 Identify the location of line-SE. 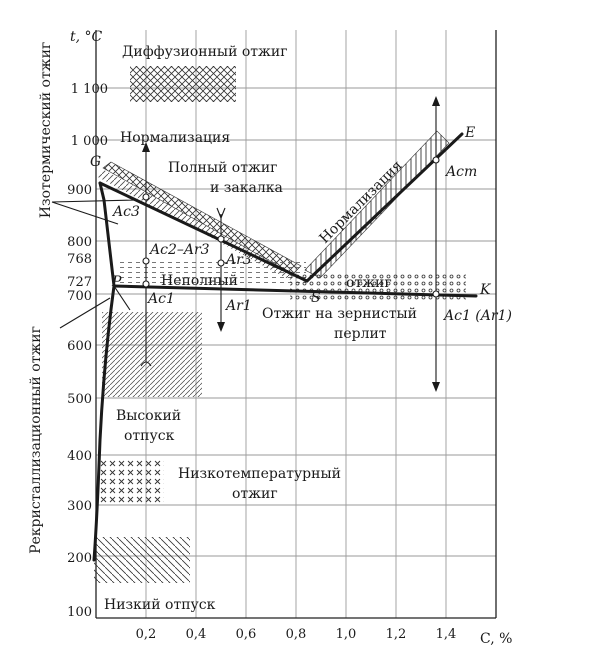
(384, 207).